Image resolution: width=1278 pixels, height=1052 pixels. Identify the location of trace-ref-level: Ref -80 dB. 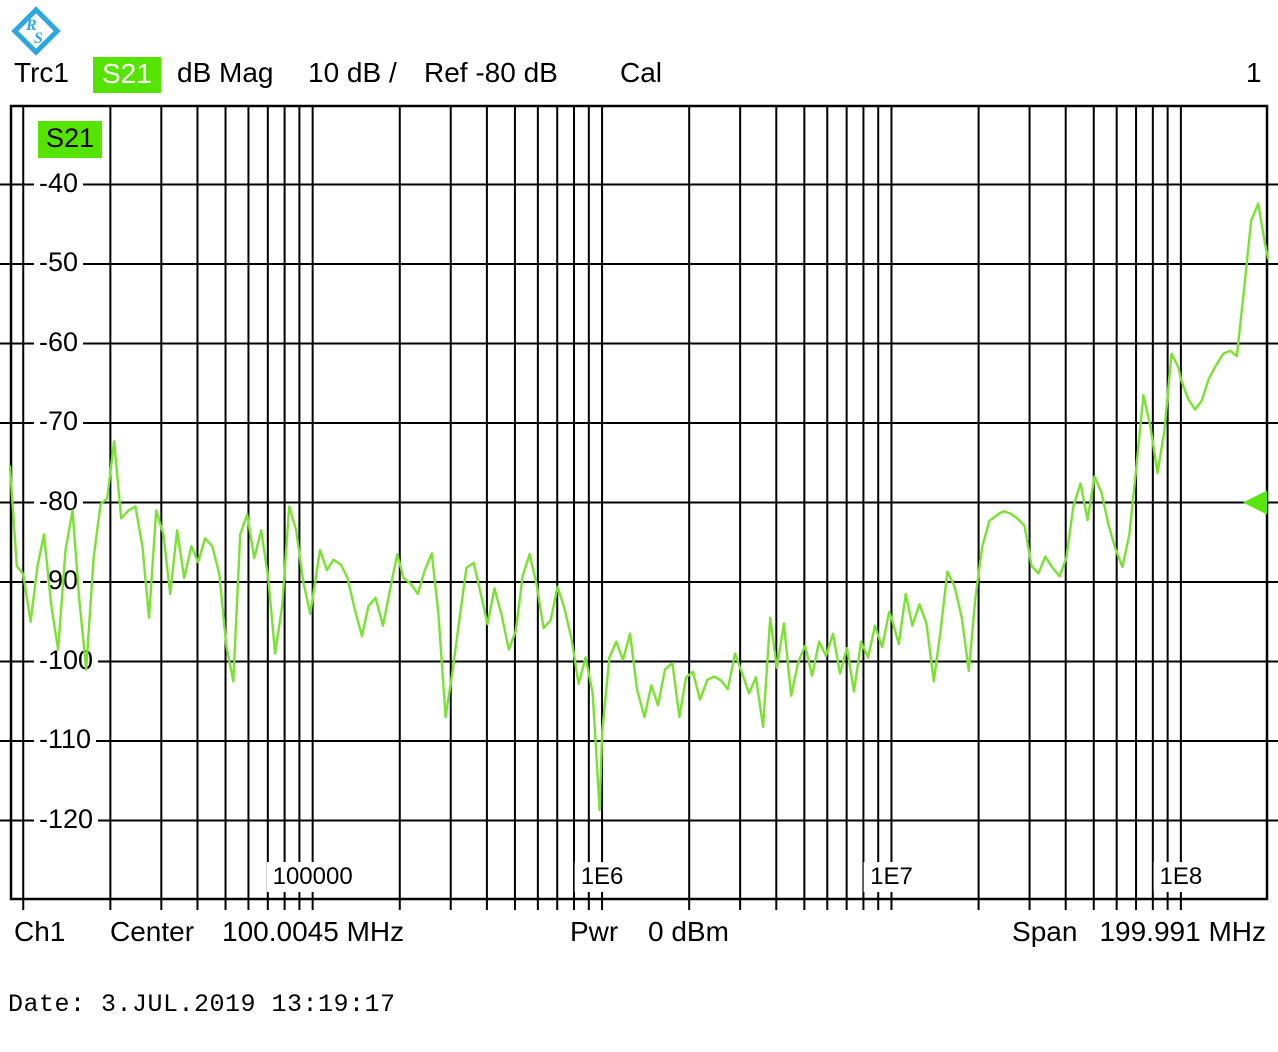
(491, 72).